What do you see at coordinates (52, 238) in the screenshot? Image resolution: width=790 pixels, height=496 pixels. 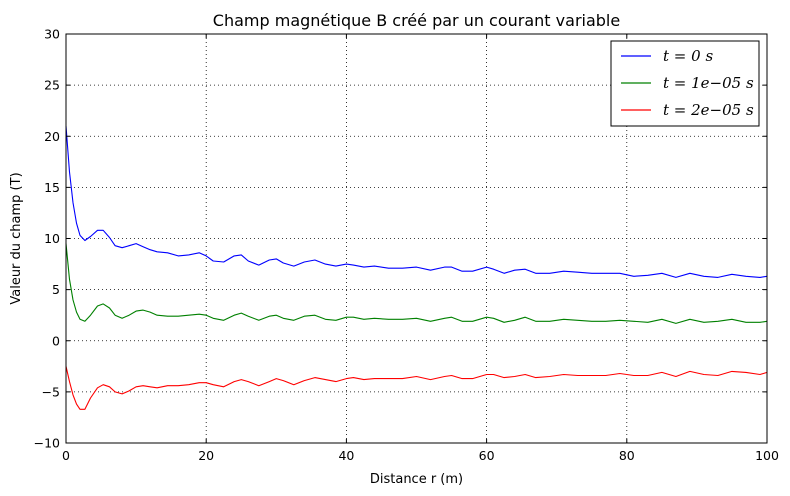 I see `y-tick-label: 10` at bounding box center [52, 238].